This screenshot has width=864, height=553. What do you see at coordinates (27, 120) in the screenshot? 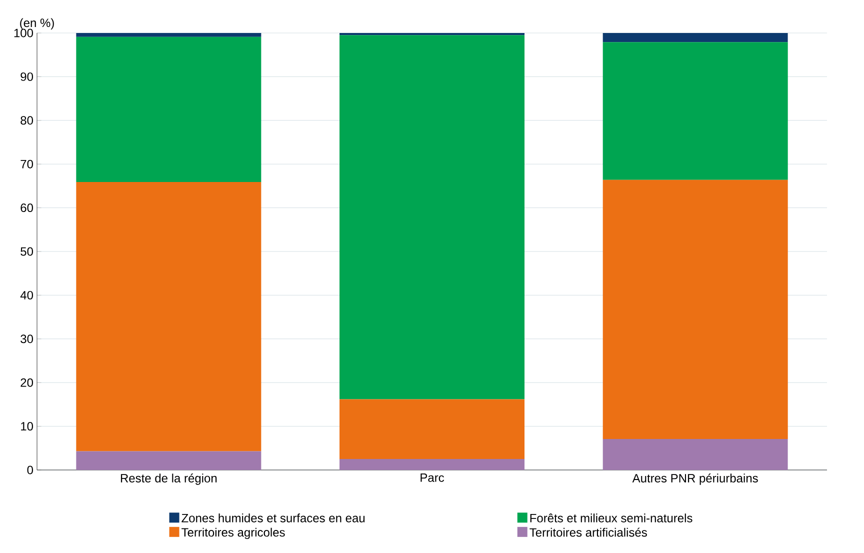
I see `y-tick-label: 80` at bounding box center [27, 120].